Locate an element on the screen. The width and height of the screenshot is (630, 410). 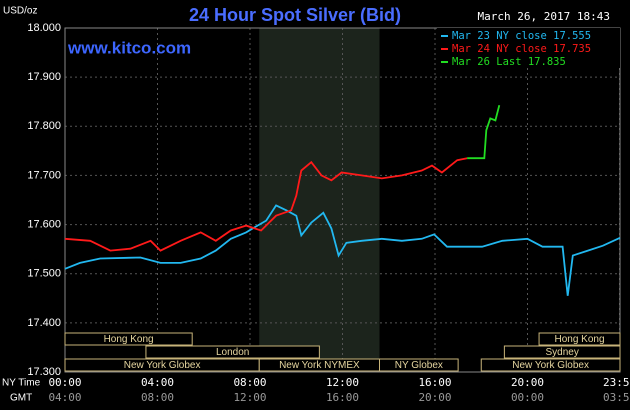
session-label: NY Globex is located at coordinates (419, 365).